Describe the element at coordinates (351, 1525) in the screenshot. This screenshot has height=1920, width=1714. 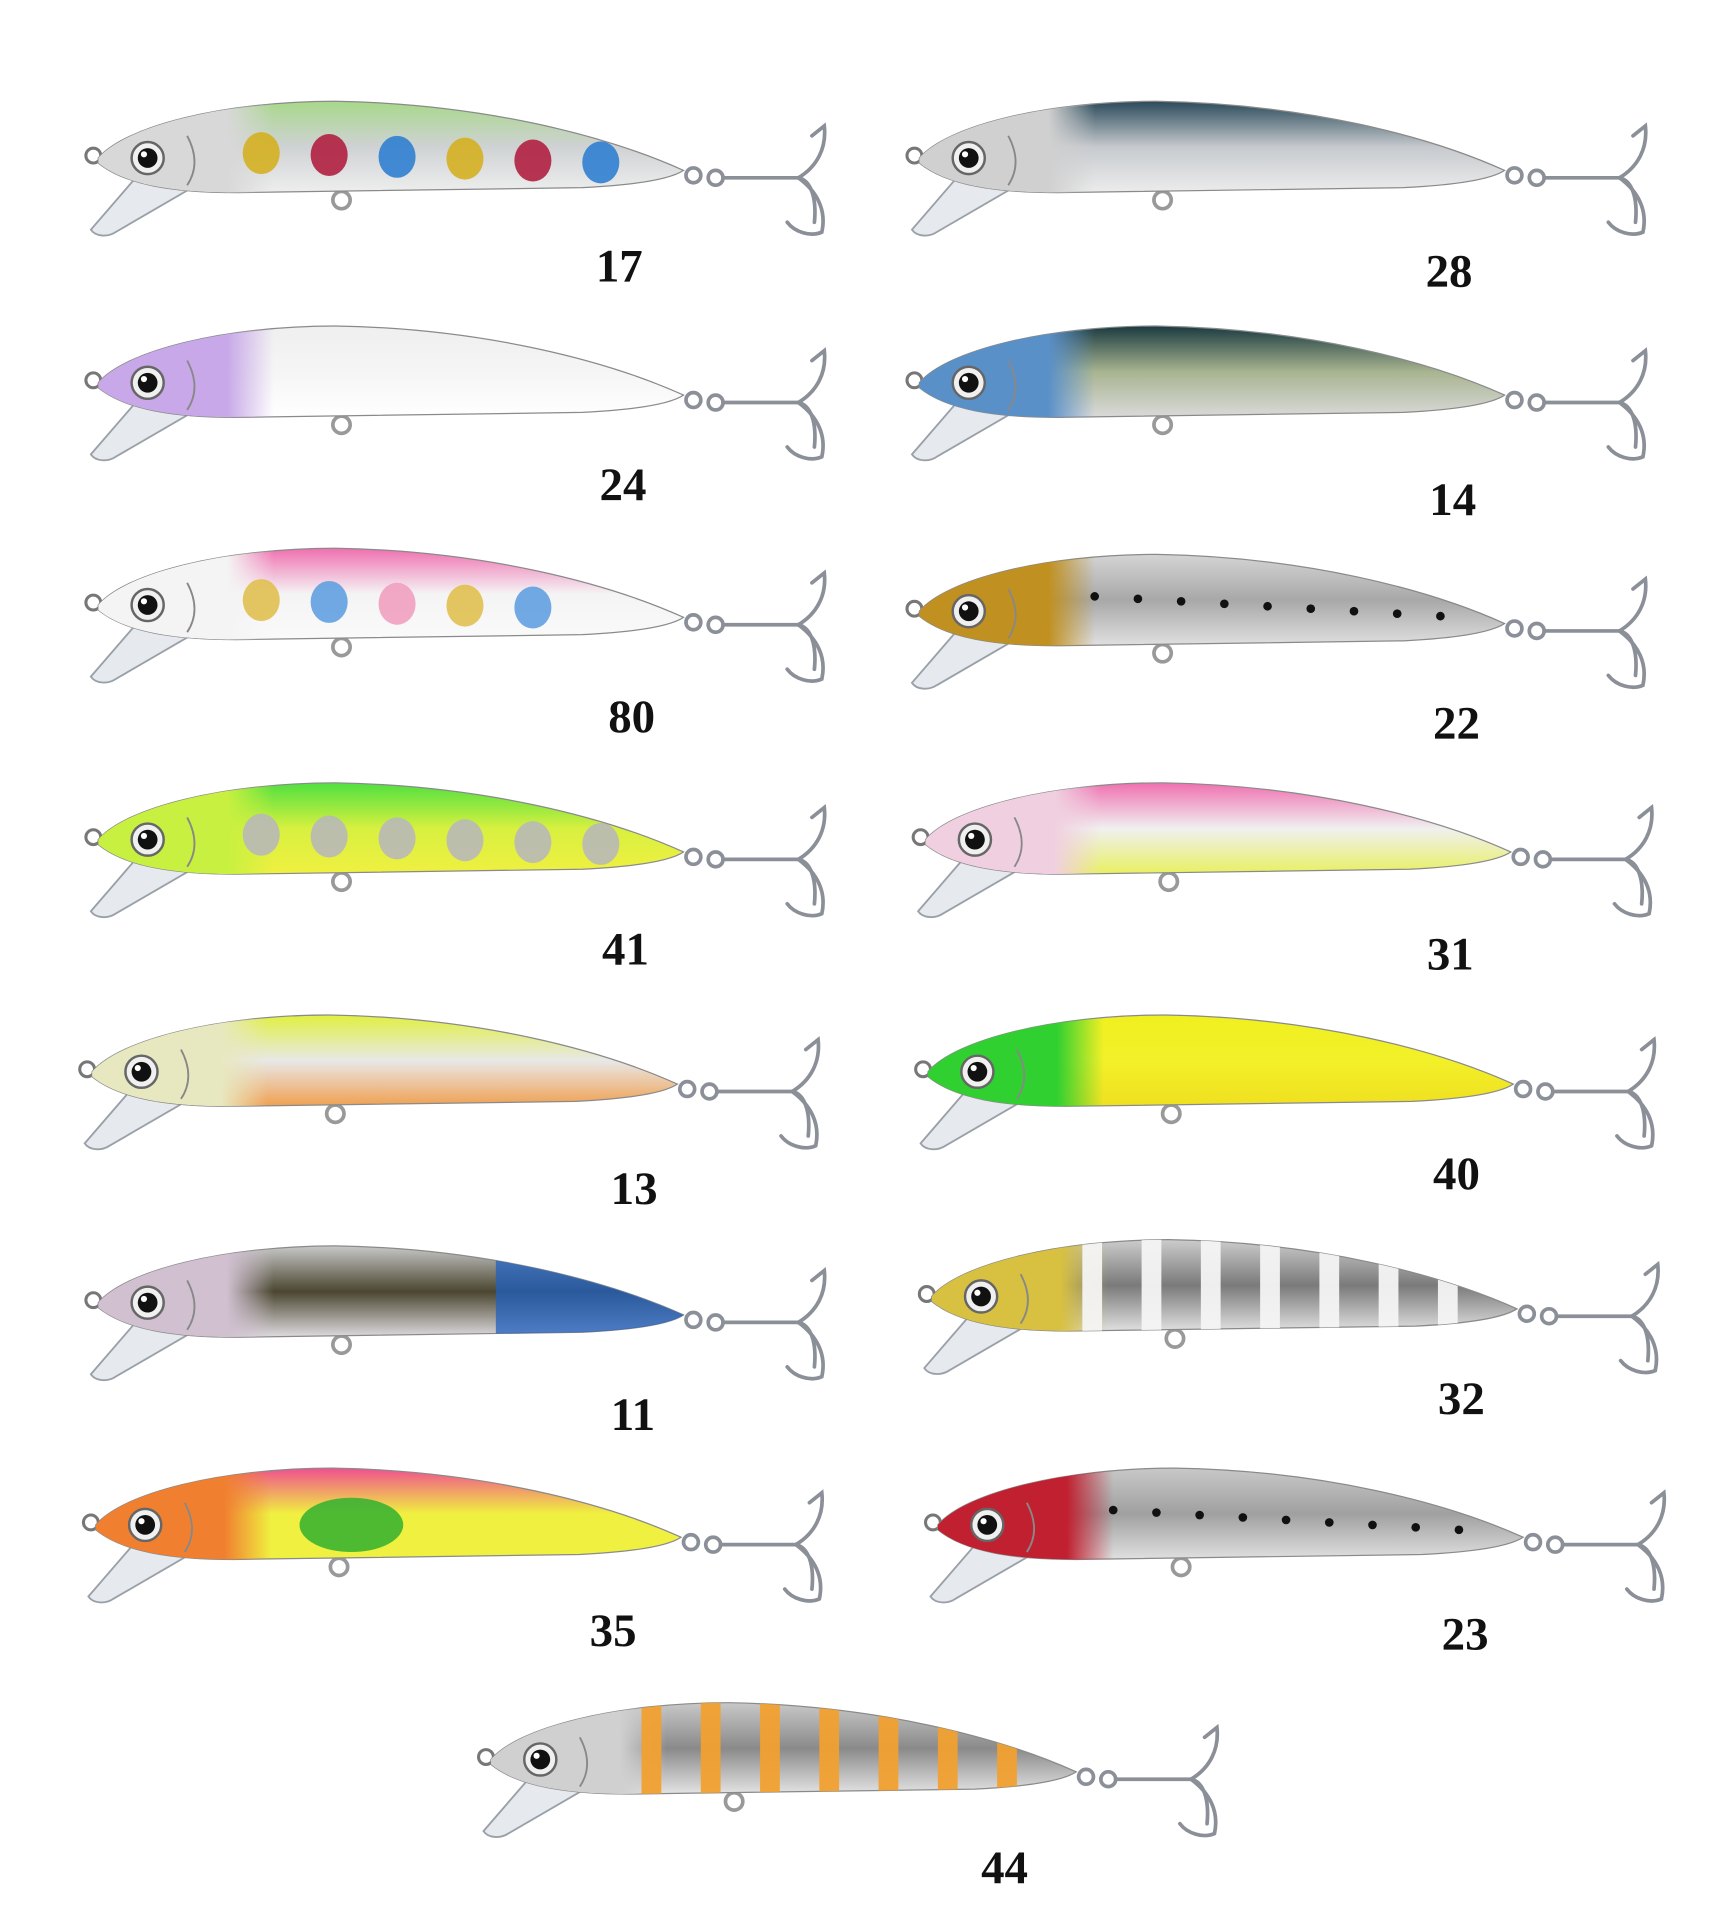
I see `green-blob` at that location.